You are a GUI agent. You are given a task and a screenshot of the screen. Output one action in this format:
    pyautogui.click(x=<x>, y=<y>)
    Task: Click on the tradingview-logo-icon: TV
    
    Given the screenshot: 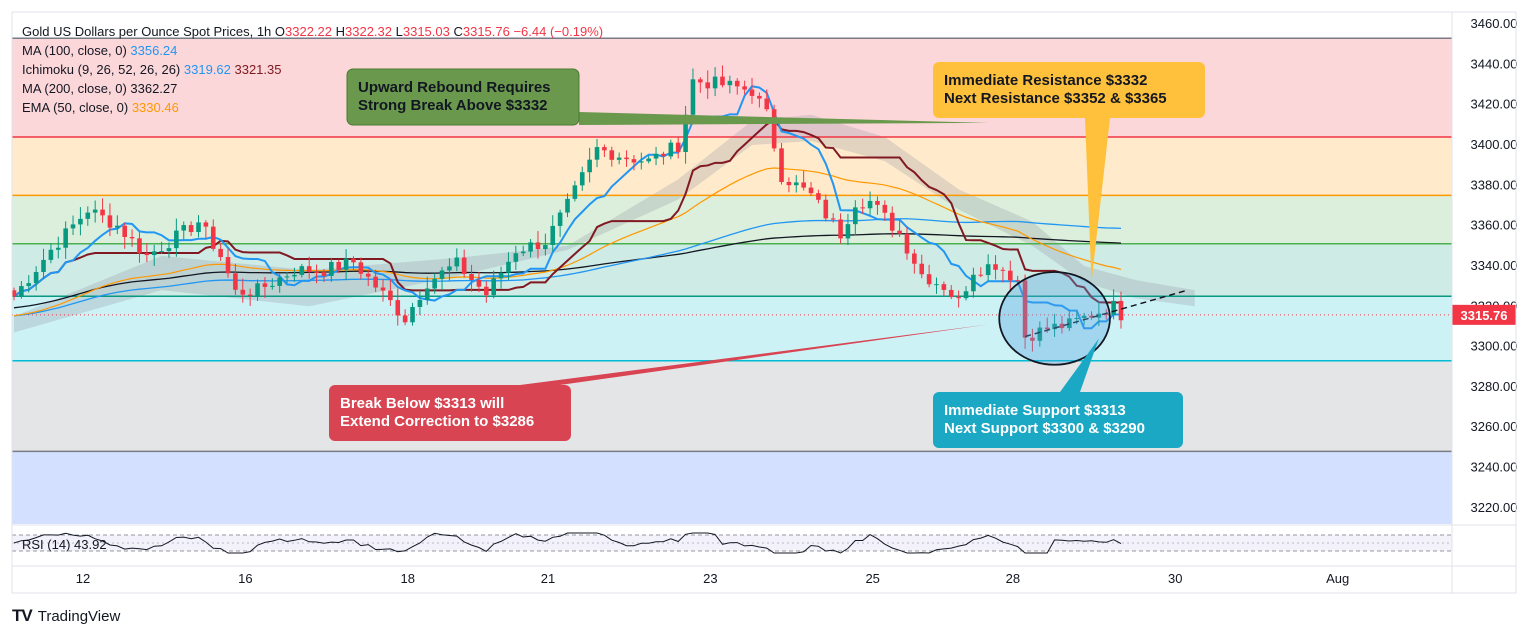 What is the action you would take?
    pyautogui.click(x=22, y=615)
    